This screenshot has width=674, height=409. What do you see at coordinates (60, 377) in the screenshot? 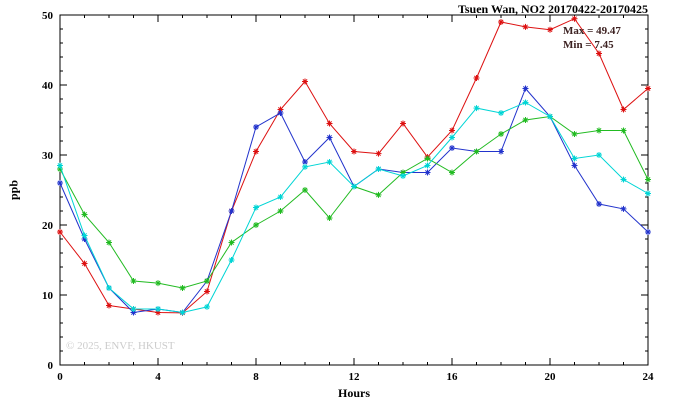
I see `x-tick-label: 0` at bounding box center [60, 377].